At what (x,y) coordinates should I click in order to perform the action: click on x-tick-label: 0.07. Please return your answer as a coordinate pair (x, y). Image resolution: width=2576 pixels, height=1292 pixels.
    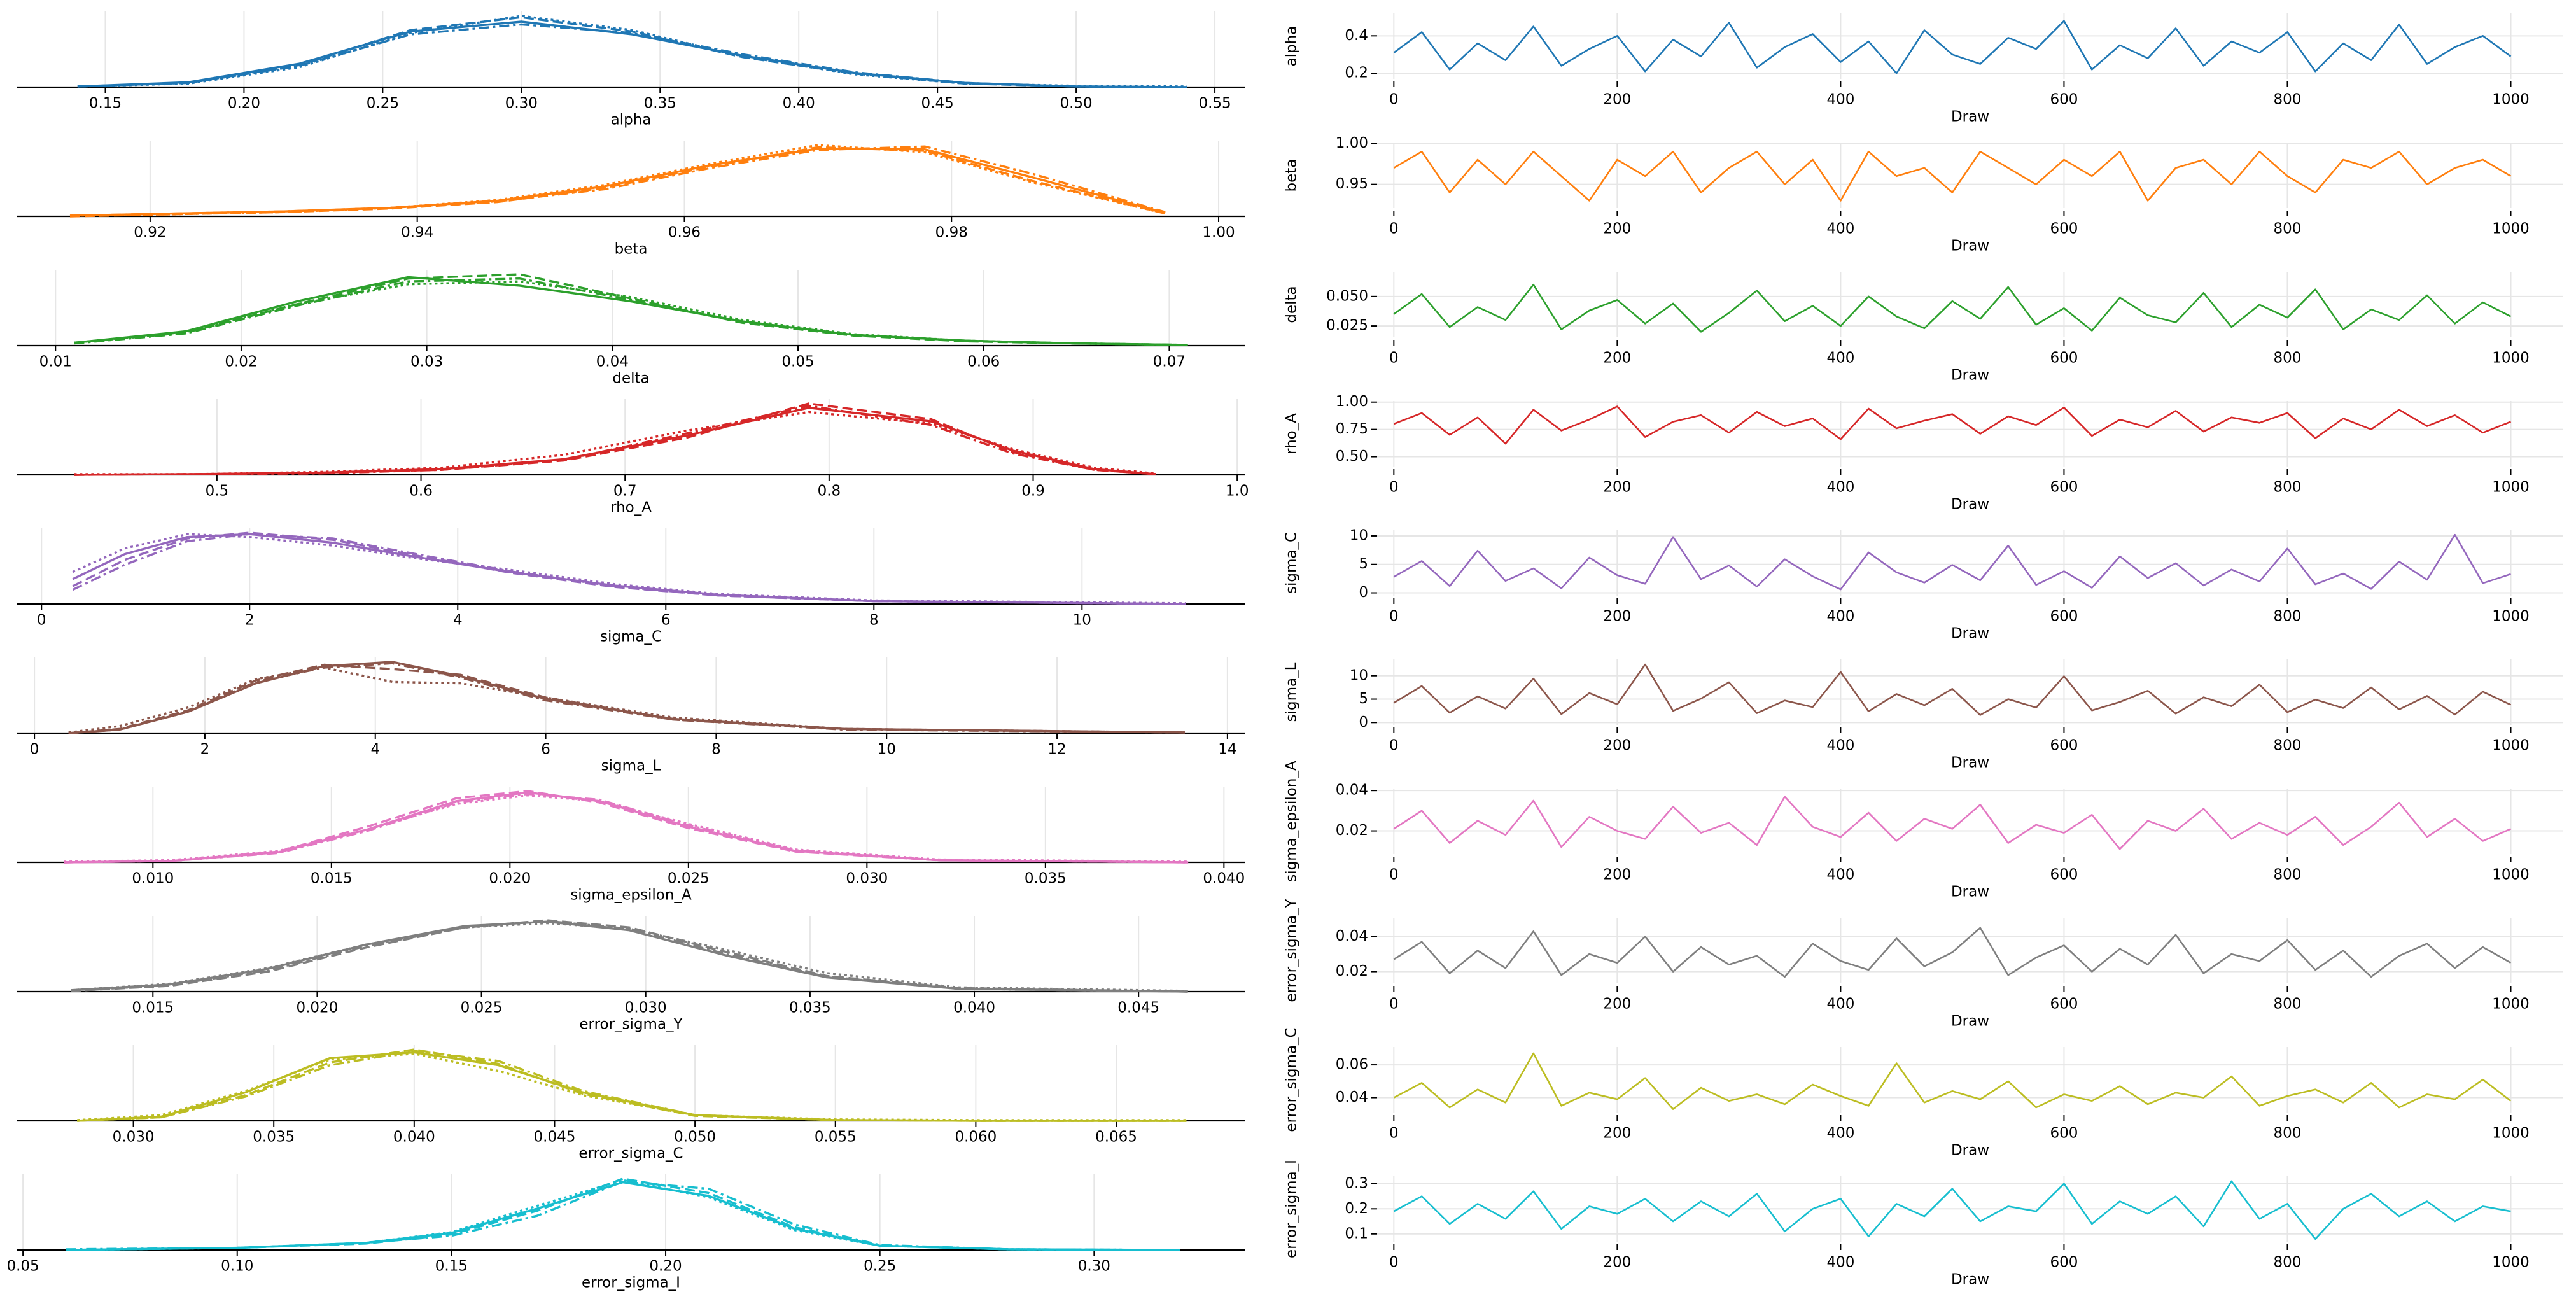
    Looking at the image, I should click on (1169, 362).